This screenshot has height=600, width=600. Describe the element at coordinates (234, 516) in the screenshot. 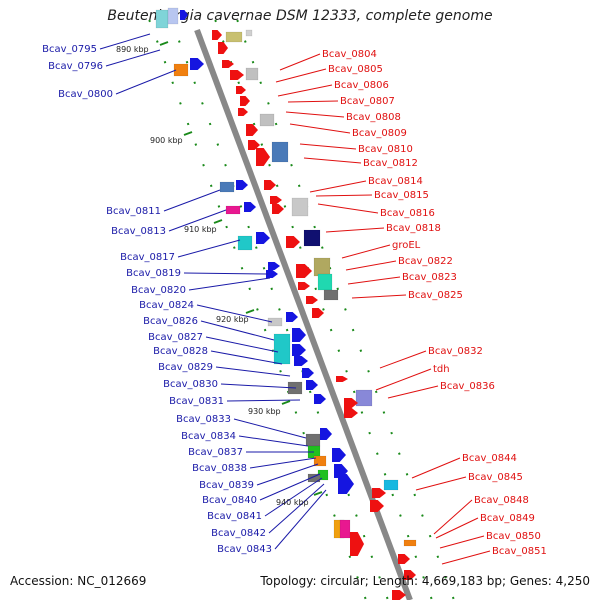

I see `gene-label: Bcav_0841` at that location.